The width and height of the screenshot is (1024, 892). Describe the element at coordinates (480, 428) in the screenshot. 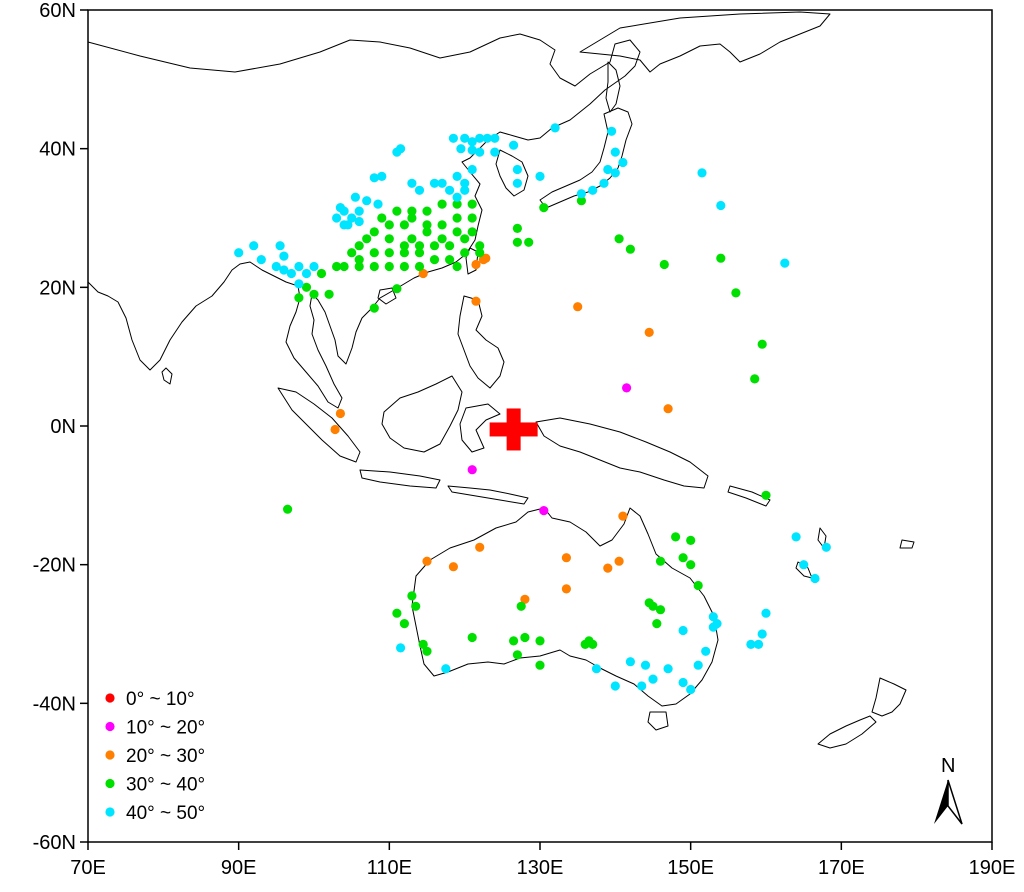

I see `sulawesi-coastline` at that location.